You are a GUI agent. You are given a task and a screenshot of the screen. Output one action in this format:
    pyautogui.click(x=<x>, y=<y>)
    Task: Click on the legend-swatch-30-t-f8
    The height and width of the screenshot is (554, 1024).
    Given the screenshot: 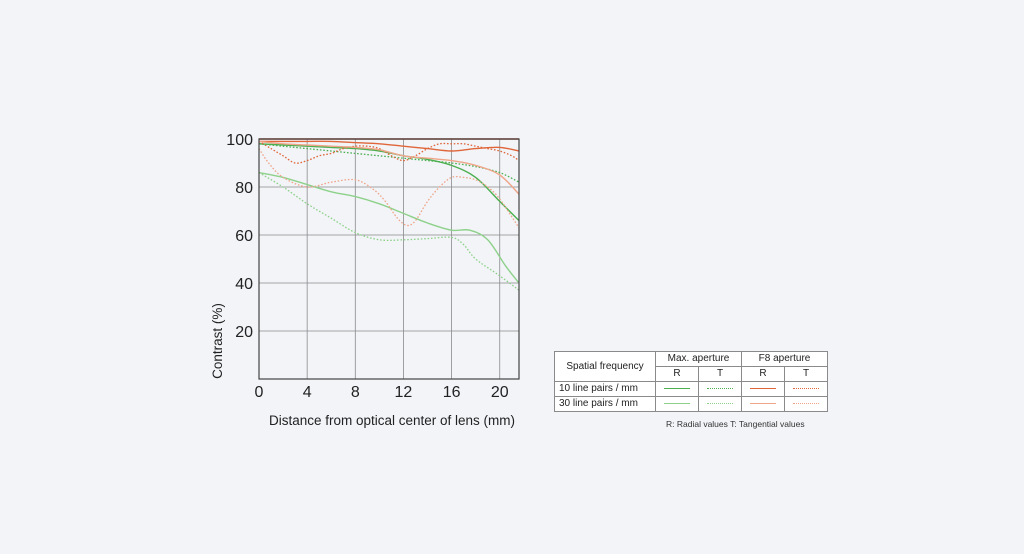 What is the action you would take?
    pyautogui.click(x=806, y=404)
    